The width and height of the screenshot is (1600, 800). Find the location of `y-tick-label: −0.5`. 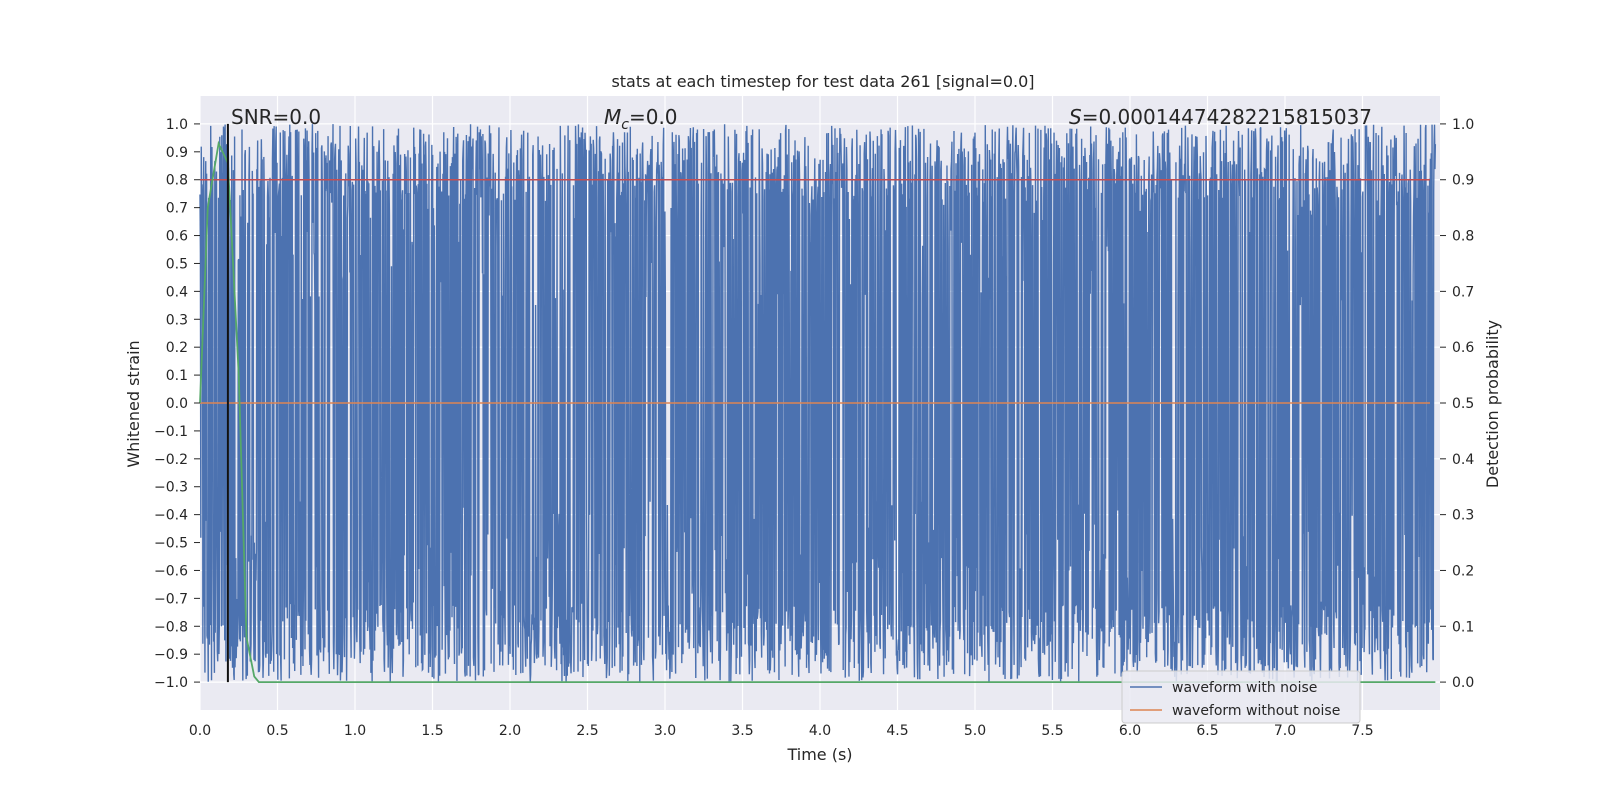

y-tick-label: −0.5 is located at coordinates (171, 544).